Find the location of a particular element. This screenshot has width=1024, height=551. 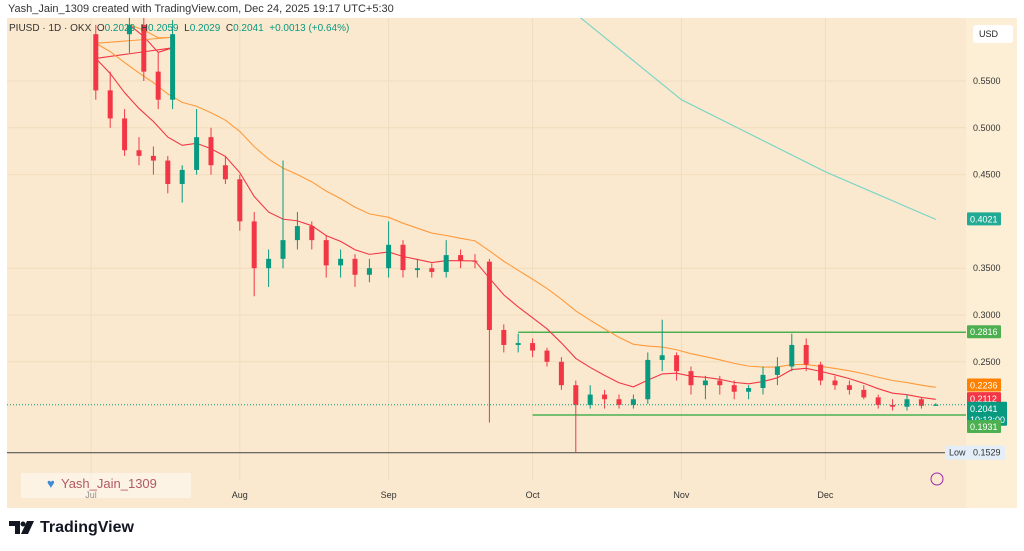

high-value: 0.2059 is located at coordinates (163, 28).